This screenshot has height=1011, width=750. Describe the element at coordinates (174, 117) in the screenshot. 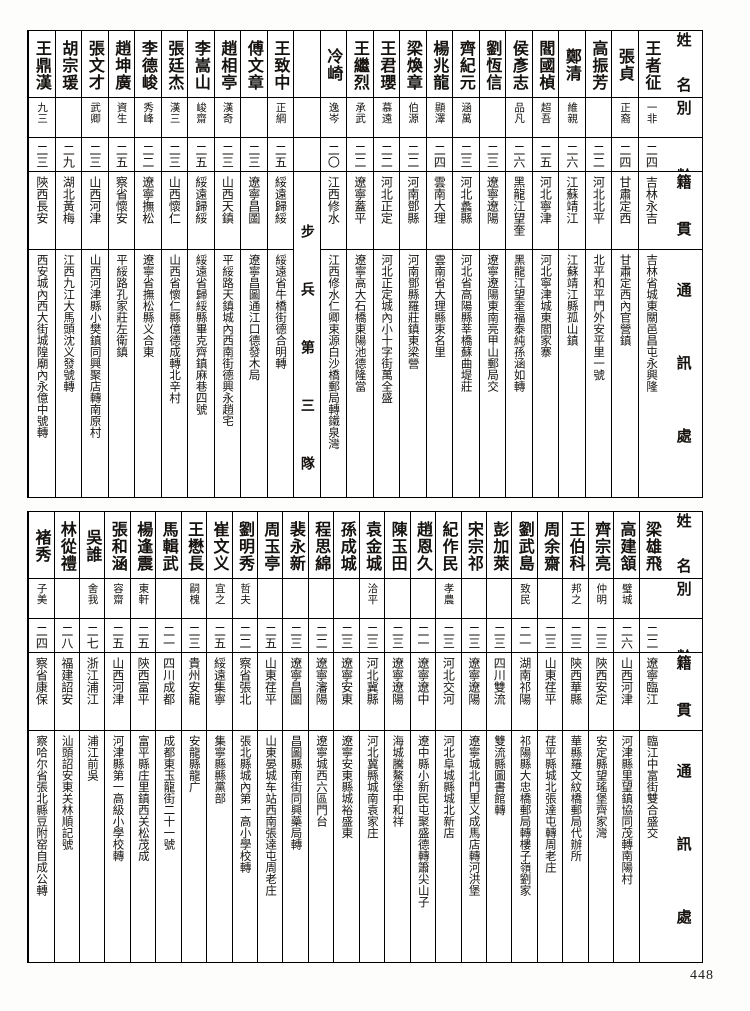

I see `entry-cell-alias: 漢三` at that location.